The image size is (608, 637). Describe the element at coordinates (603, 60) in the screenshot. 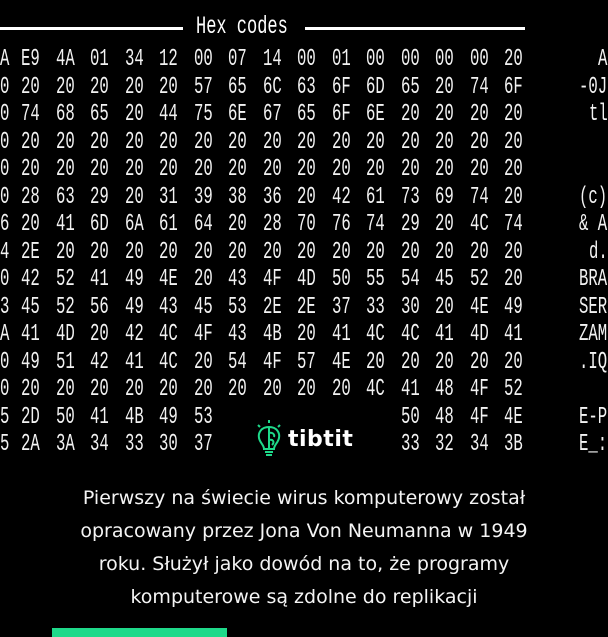

I see `hex-ascii: A` at that location.